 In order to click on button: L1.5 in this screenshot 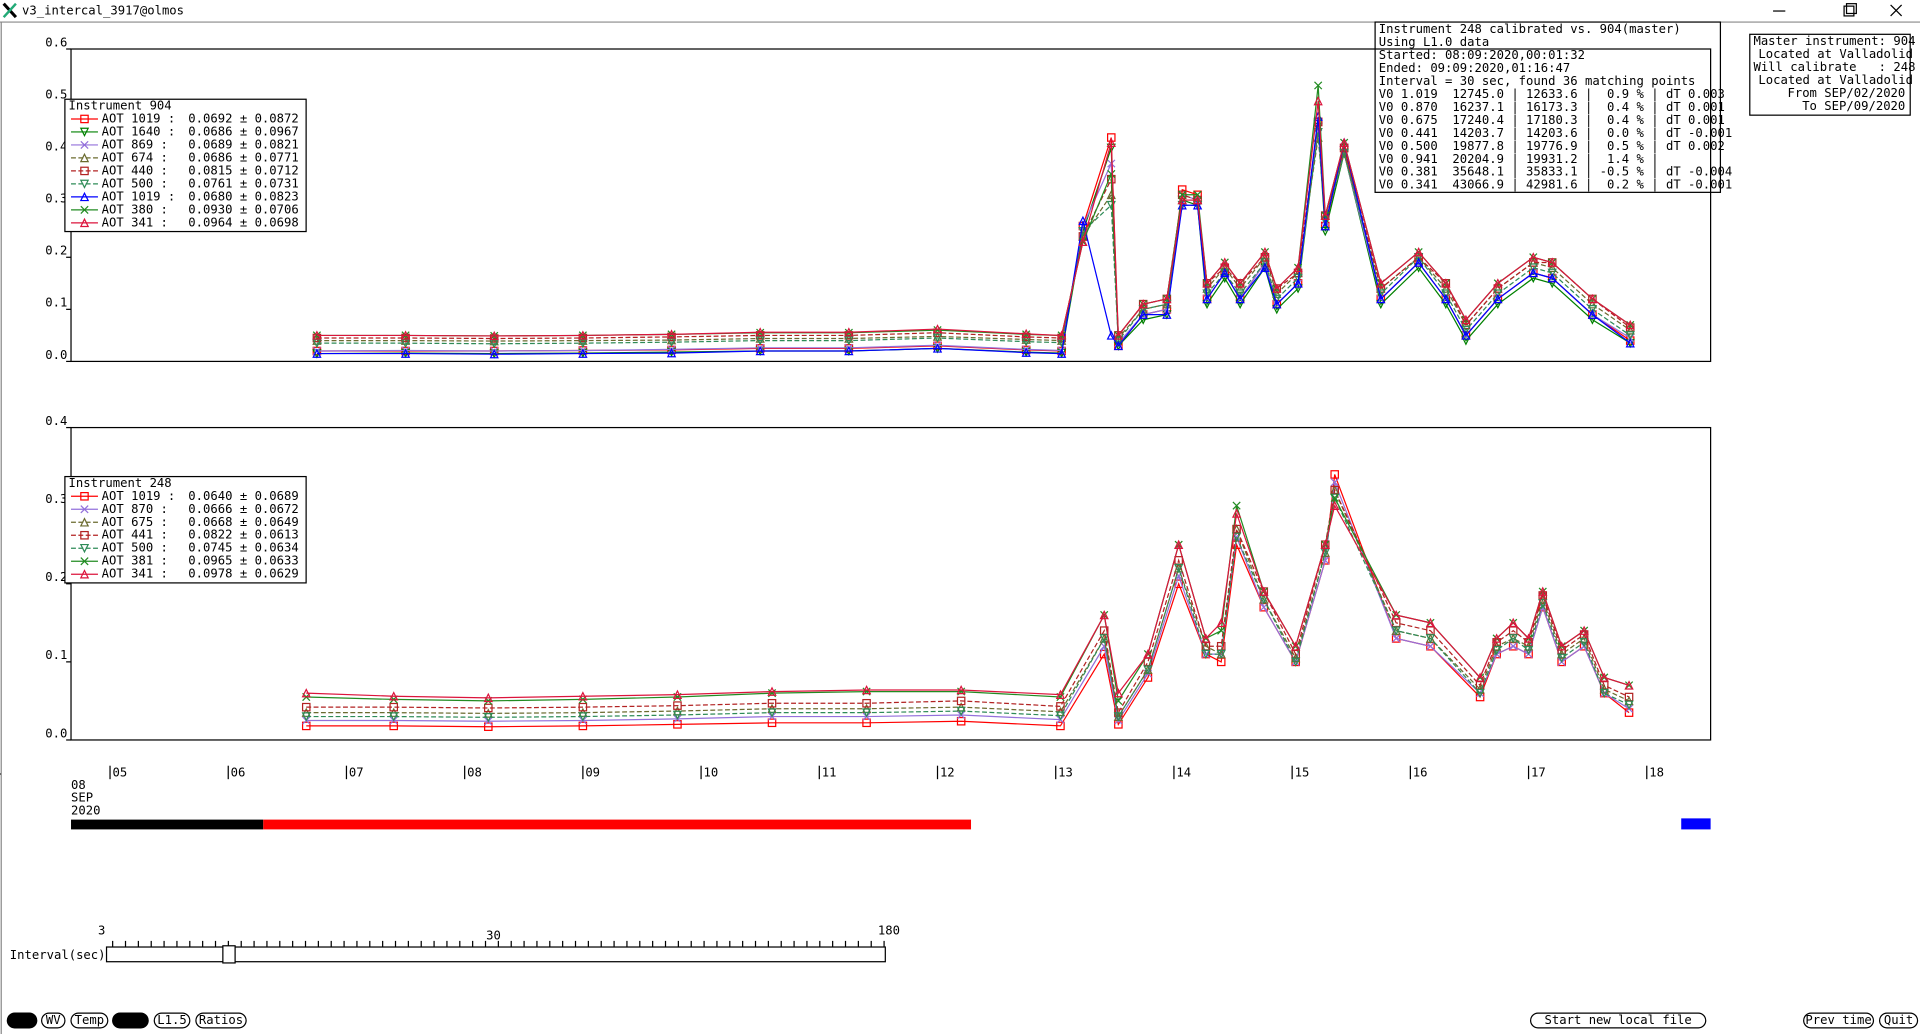, I will do `click(172, 1020)`.